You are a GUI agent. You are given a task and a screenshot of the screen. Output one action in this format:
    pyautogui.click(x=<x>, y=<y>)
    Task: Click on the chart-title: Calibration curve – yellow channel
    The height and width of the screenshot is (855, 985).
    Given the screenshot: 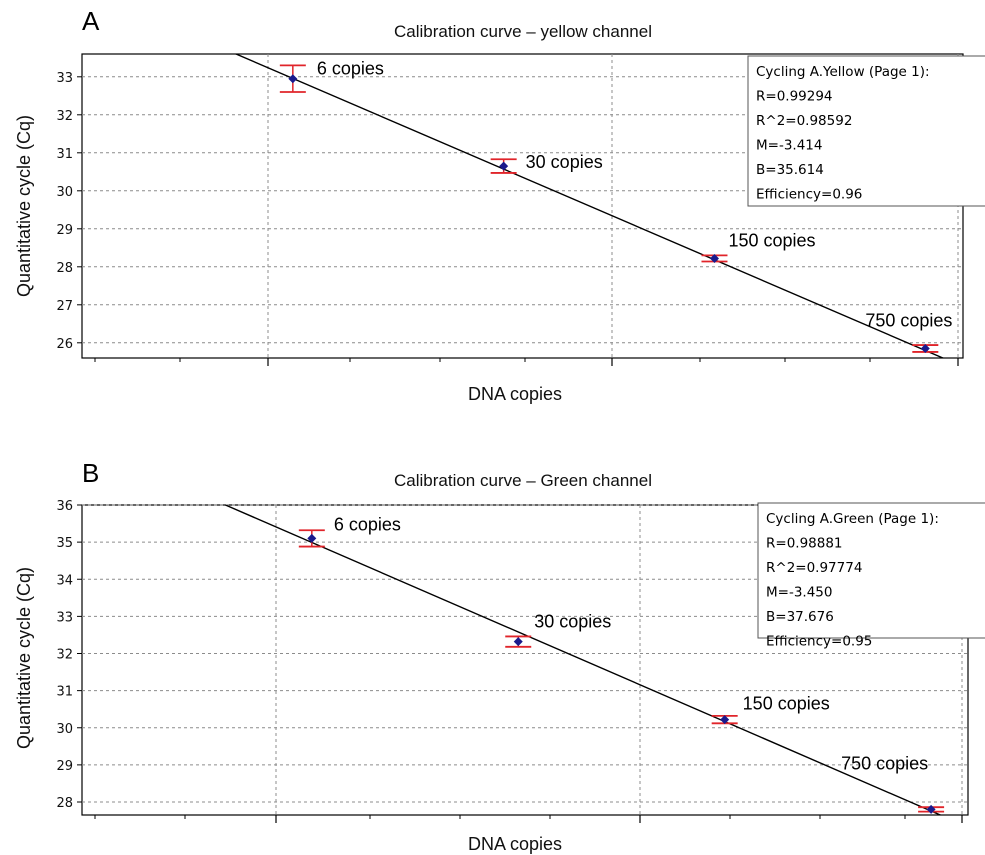 What is the action you would take?
    pyautogui.click(x=523, y=31)
    